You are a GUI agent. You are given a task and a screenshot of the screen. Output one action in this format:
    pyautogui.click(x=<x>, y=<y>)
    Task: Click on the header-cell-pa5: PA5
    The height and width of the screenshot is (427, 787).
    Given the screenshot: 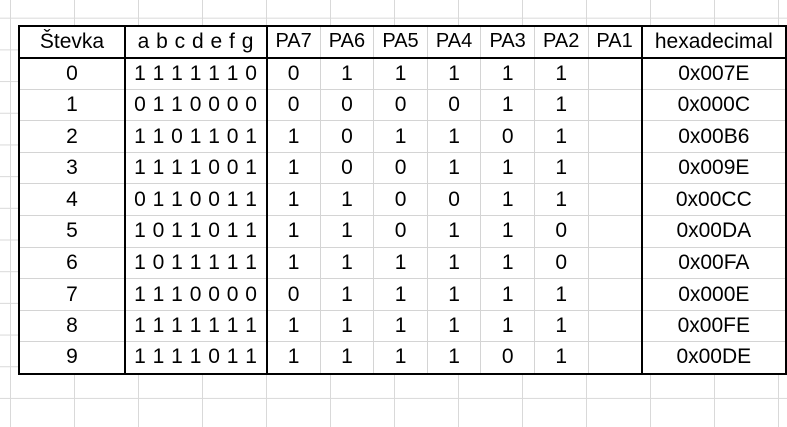 What is the action you would take?
    pyautogui.click(x=400, y=42)
    